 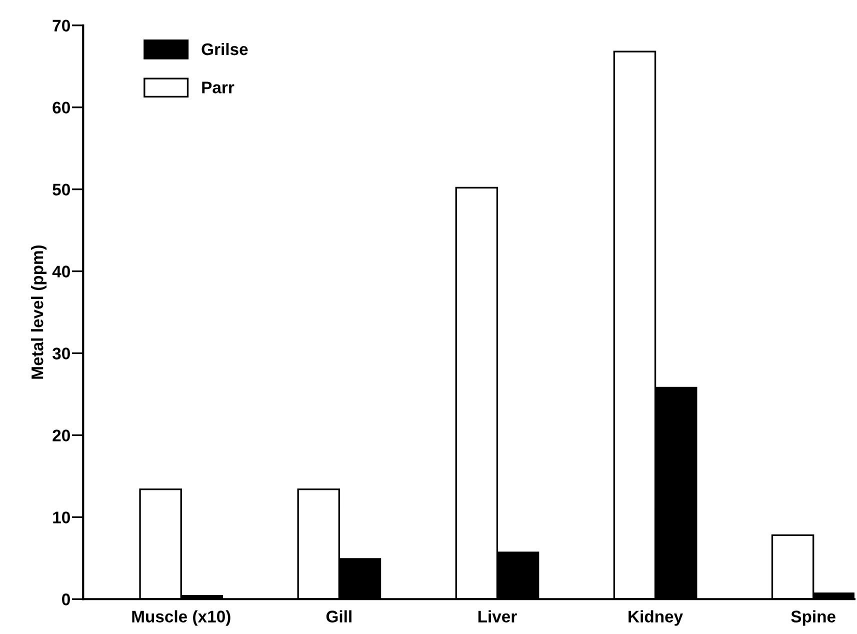 I want to click on y-tick-label: 40, so click(x=61, y=272).